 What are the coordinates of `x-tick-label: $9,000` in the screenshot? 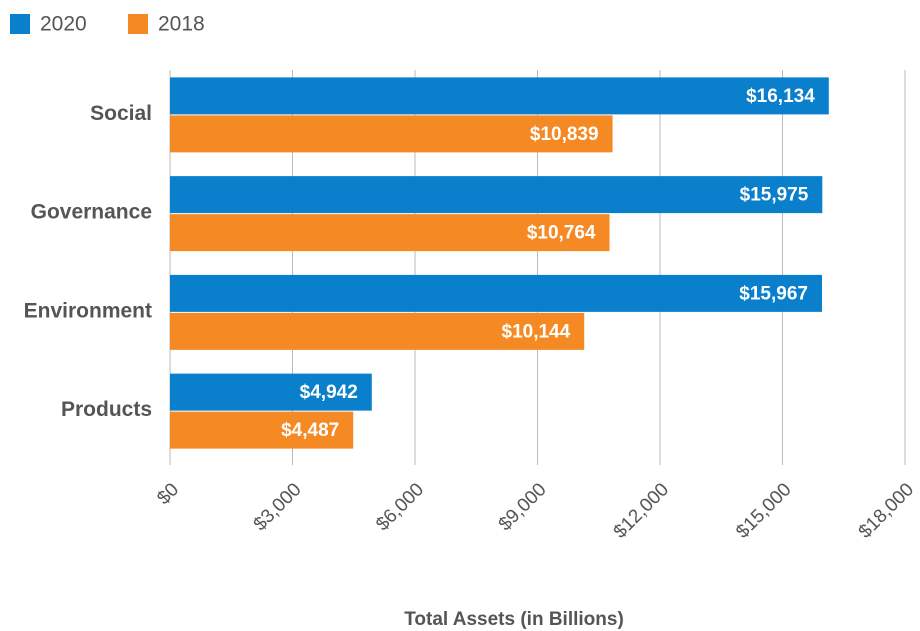 It's located at (523, 507).